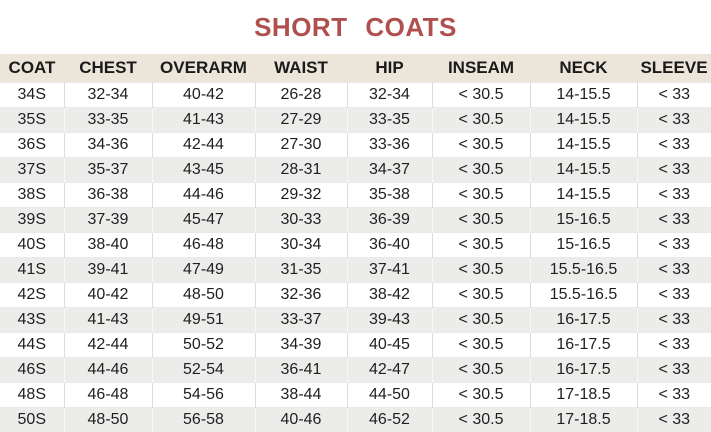 This screenshot has width=711, height=432. Describe the element at coordinates (301, 195) in the screenshot. I see `table-cell: 29-32` at that location.